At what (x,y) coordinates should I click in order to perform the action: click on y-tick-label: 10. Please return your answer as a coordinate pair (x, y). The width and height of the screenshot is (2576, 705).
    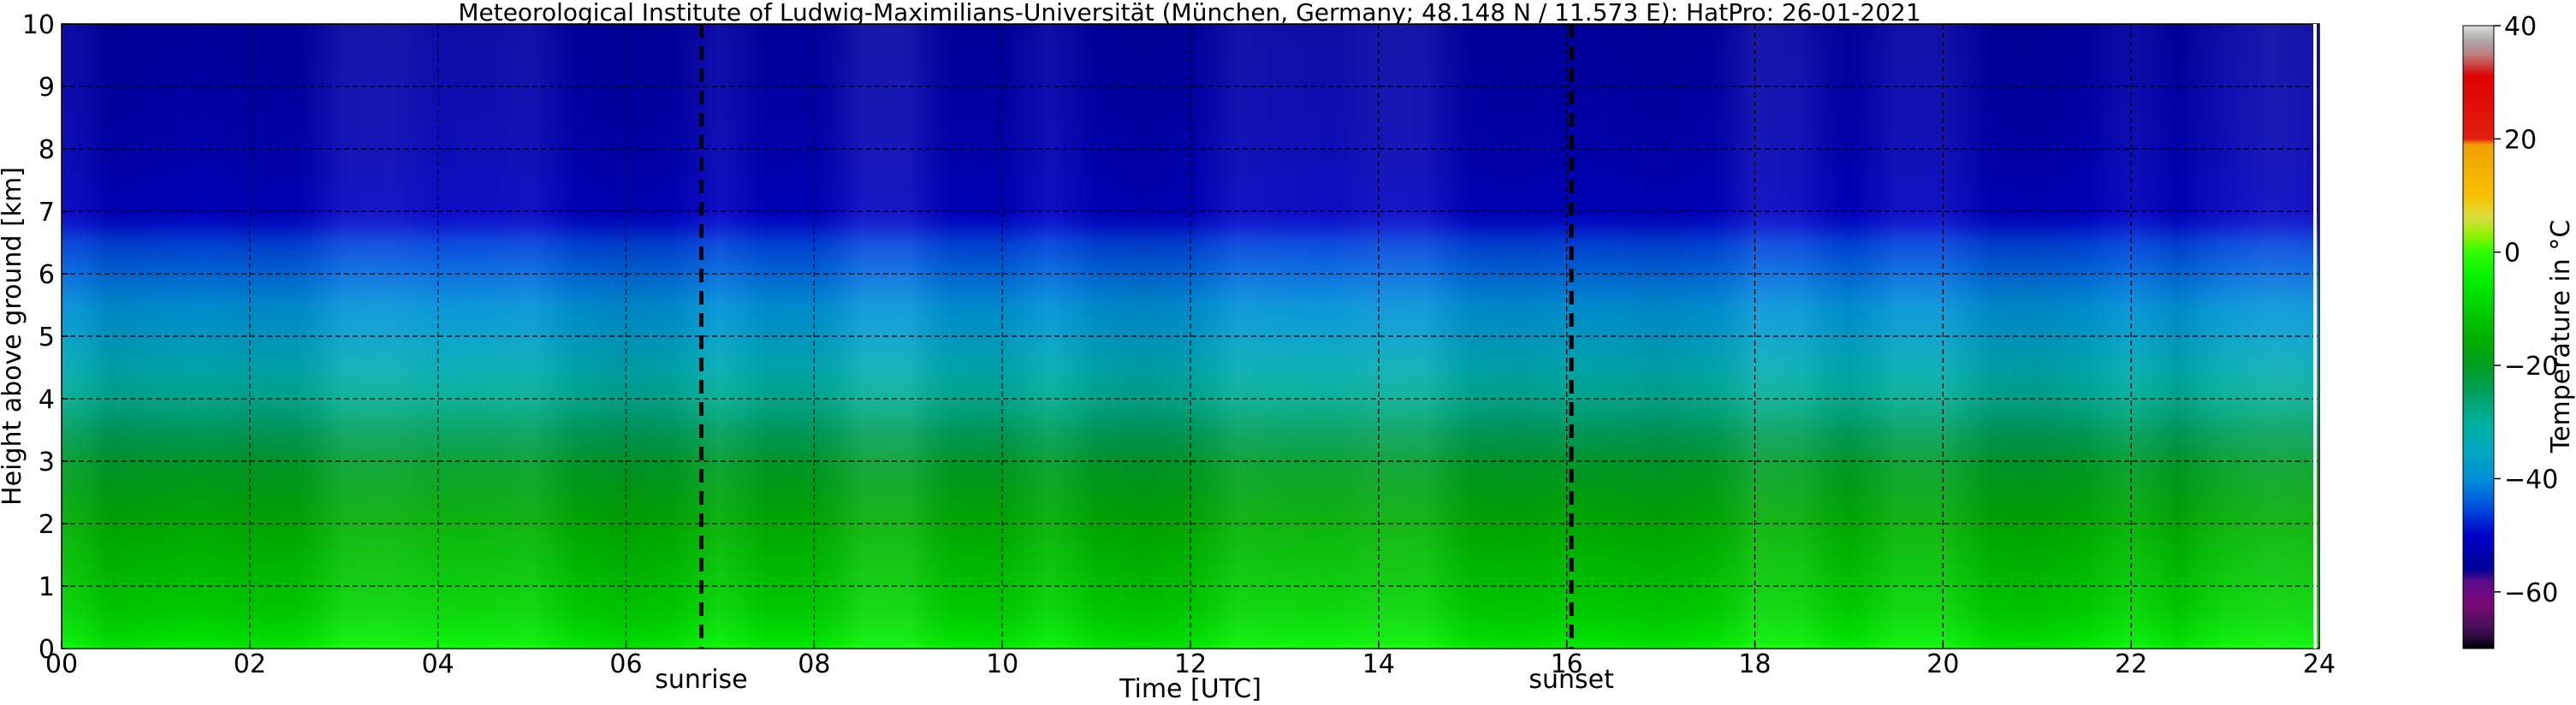
    Looking at the image, I should click on (38, 25).